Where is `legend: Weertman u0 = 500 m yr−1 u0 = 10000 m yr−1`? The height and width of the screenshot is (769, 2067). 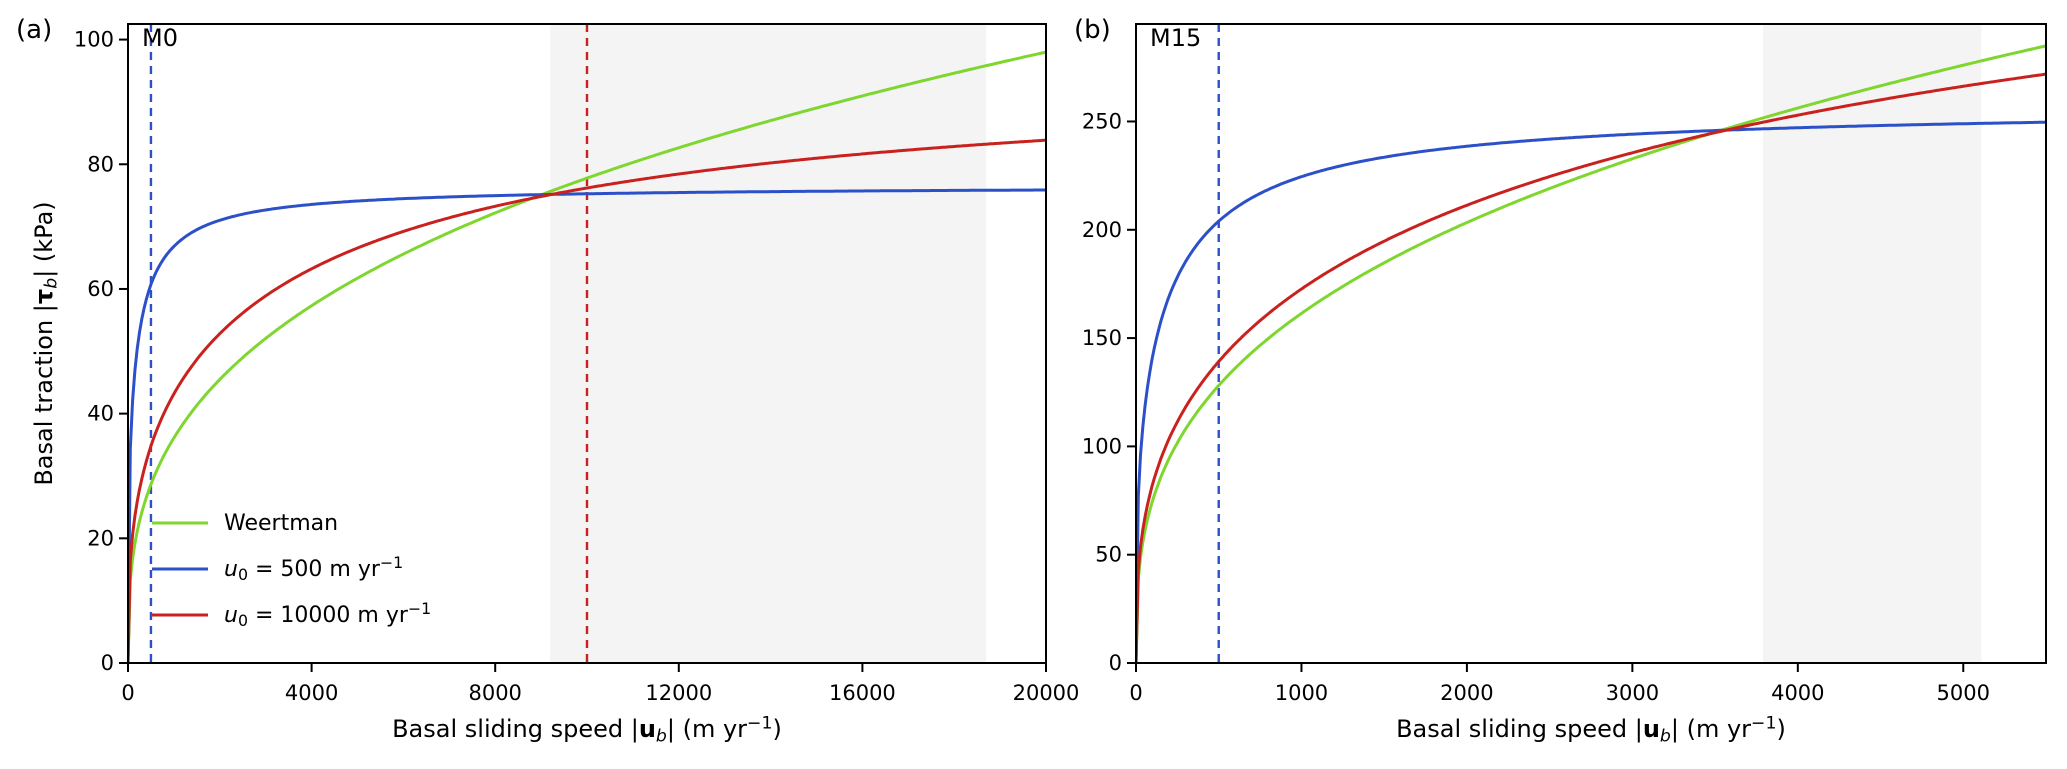
legend: Weertman u0 = 500 m yr−1 u0 = 10000 m yr−1 is located at coordinates (291, 570).